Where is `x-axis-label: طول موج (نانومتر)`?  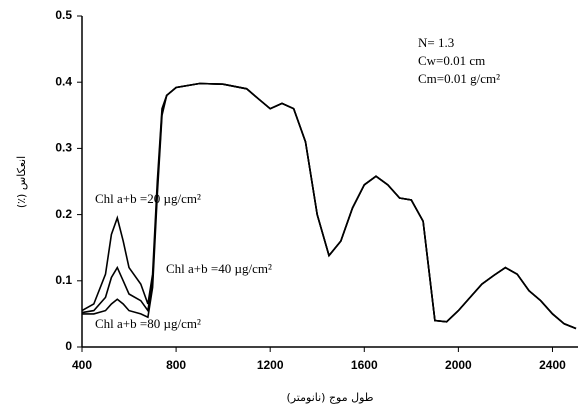
x-axis-label: طول موج (نانومتر) is located at coordinates (329, 397).